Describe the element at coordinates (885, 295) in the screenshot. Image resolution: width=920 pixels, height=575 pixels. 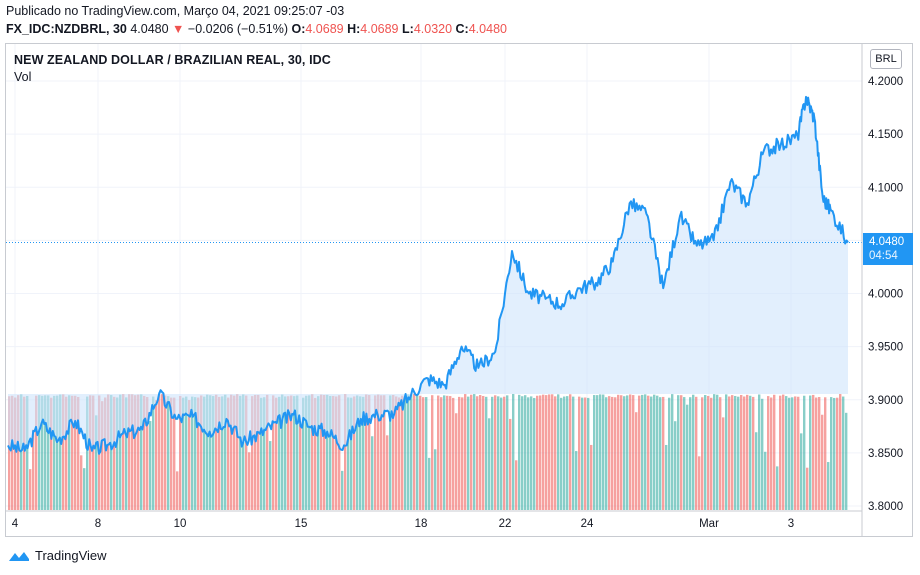
I see `y-tick-label: 4.0000` at that location.